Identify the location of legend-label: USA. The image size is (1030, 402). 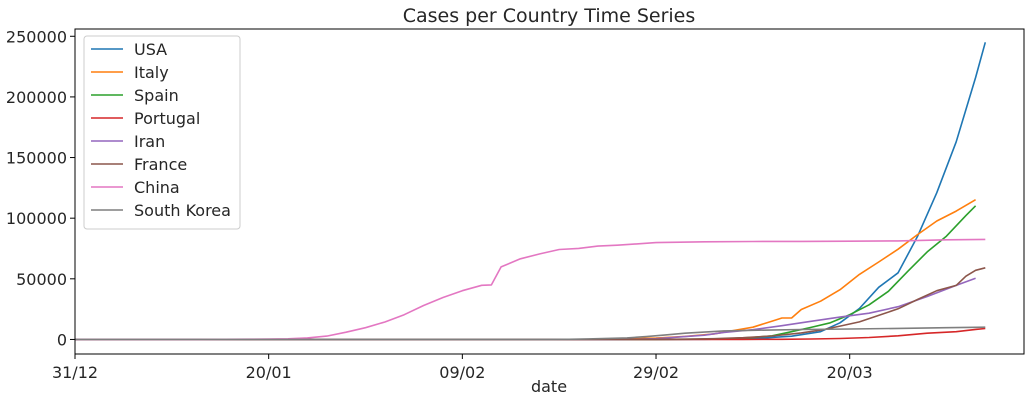
(150, 49).